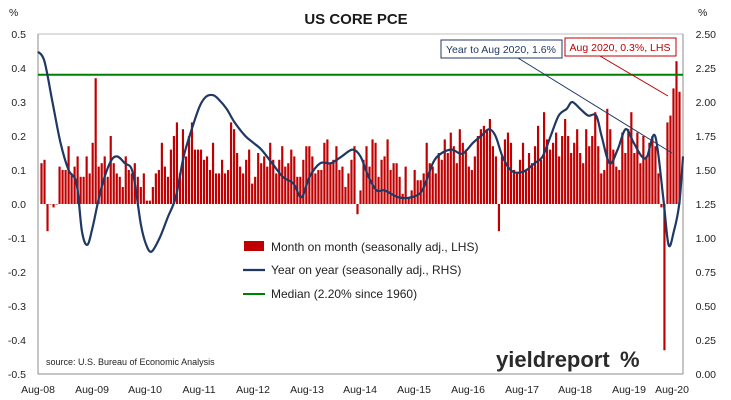  I want to click on x-tick-label: Aug-16, so click(468, 390).